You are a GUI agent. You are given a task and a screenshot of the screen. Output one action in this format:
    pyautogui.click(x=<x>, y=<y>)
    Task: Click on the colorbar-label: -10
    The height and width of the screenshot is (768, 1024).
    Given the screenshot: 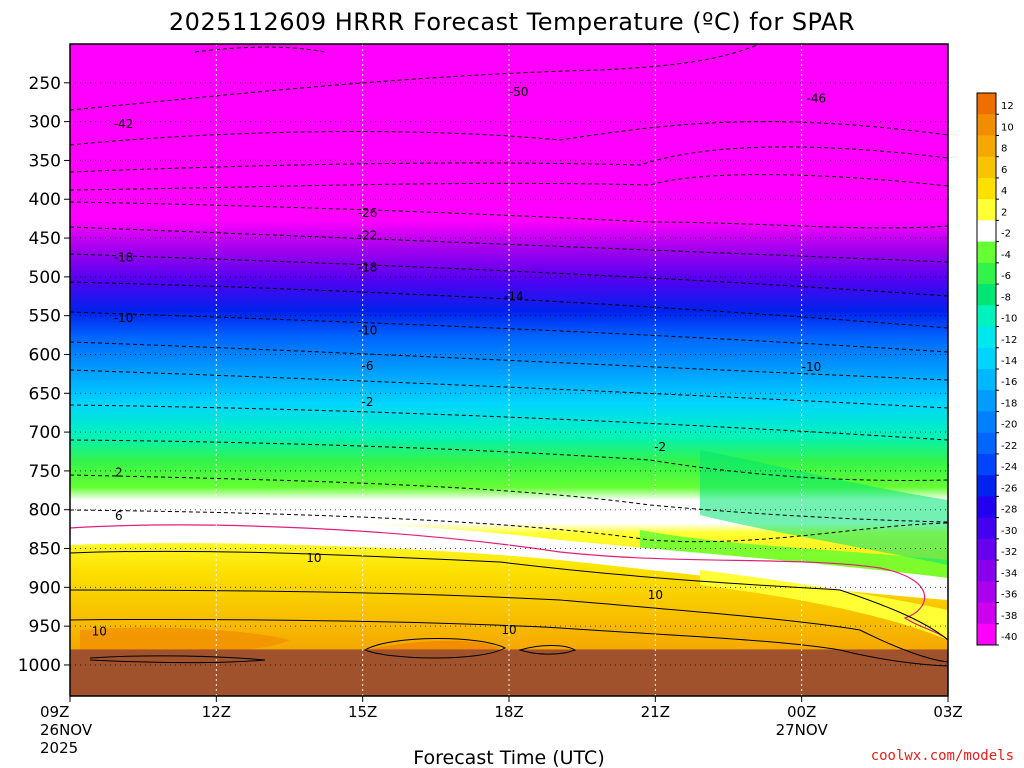 What is the action you would take?
    pyautogui.click(x=1009, y=319)
    